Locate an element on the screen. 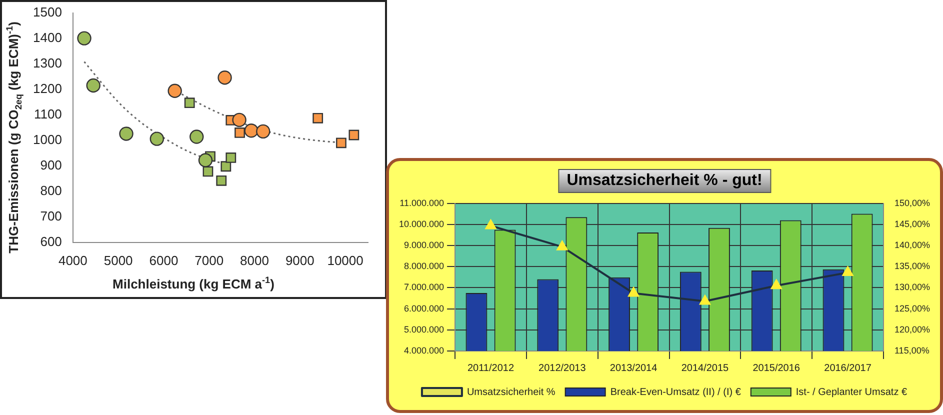 Image resolution: width=943 pixels, height=415 pixels. y-tick-label: 600 is located at coordinates (51, 241).